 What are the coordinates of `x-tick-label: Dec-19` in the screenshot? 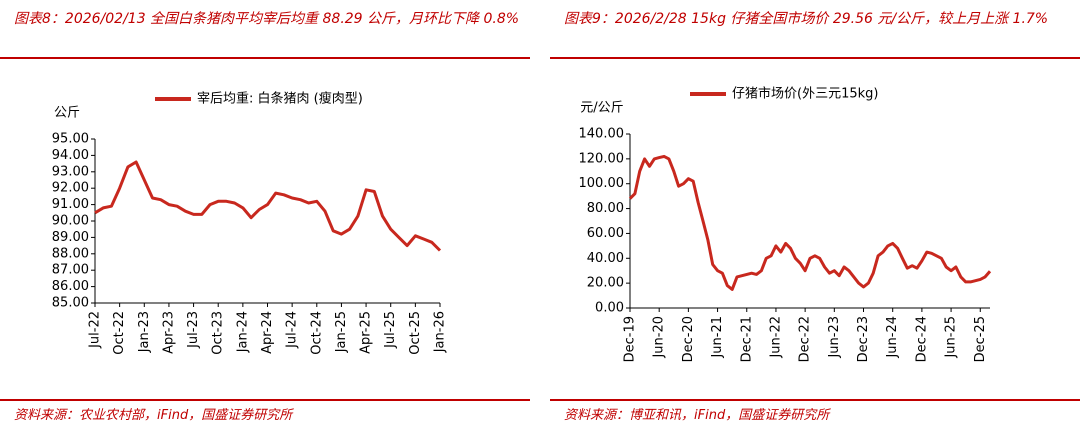 It's located at (630, 339).